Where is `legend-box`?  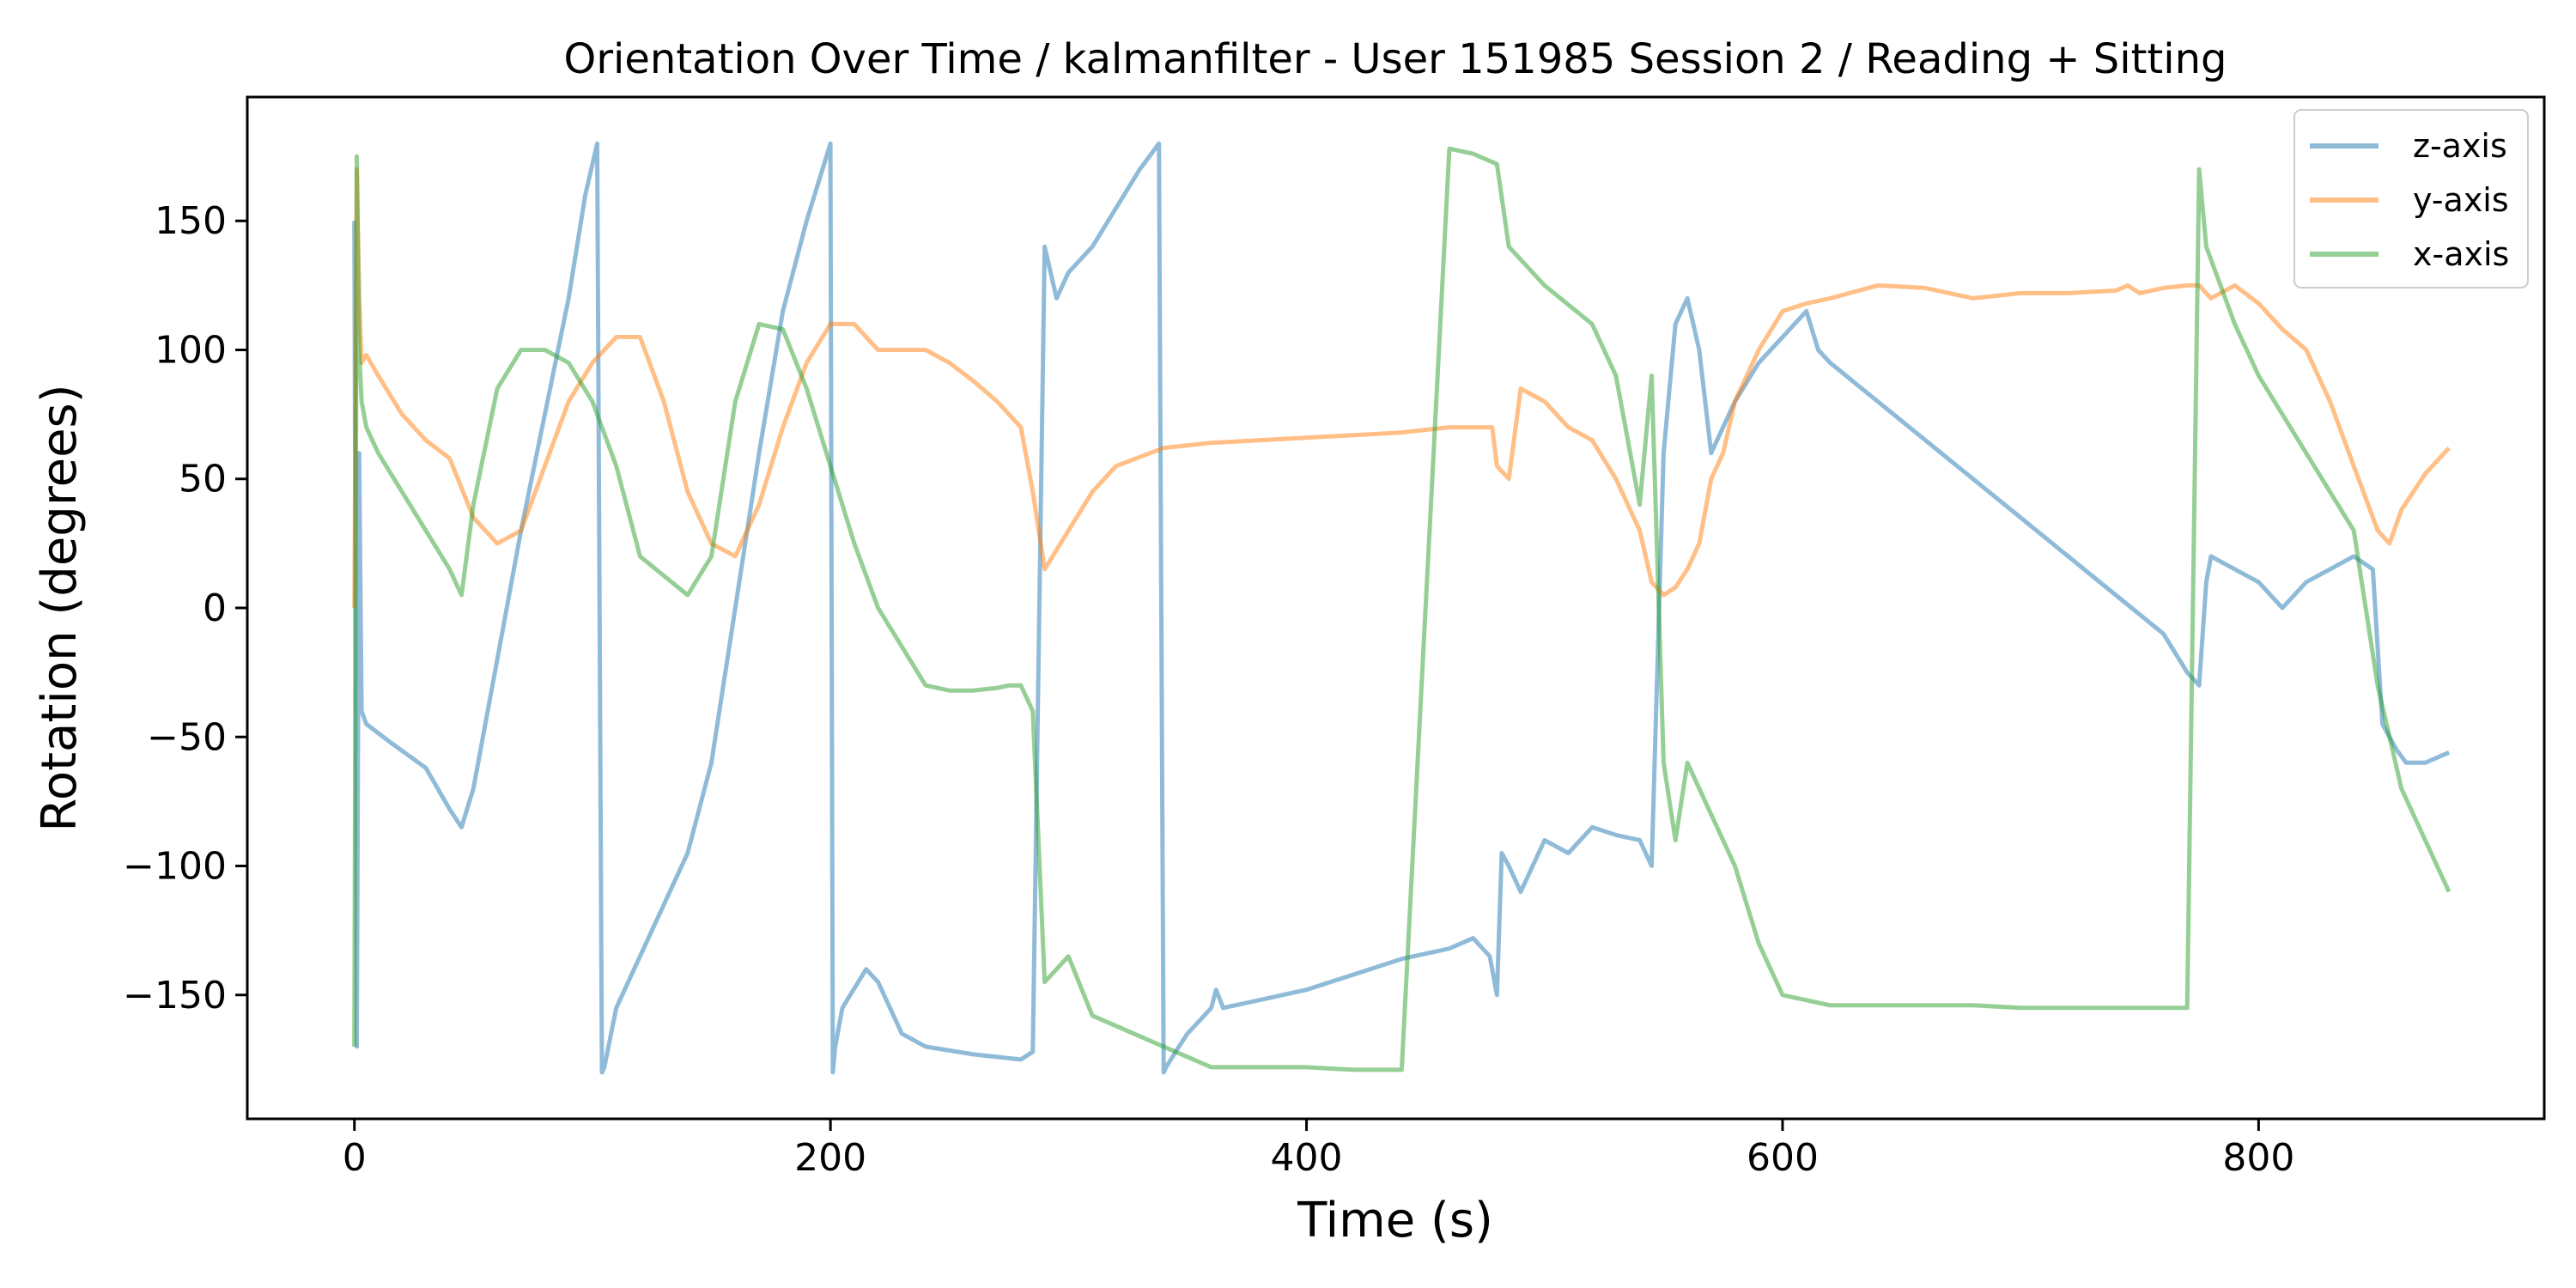
legend-box is located at coordinates (2411, 199).